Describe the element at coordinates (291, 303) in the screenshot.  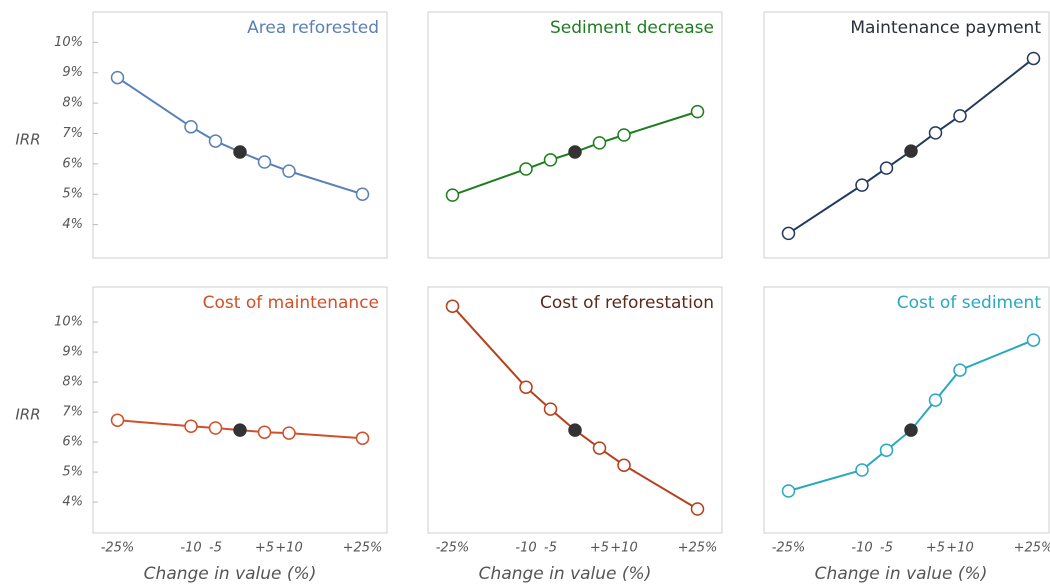
I see `panel-title: Cost of maintenance` at that location.